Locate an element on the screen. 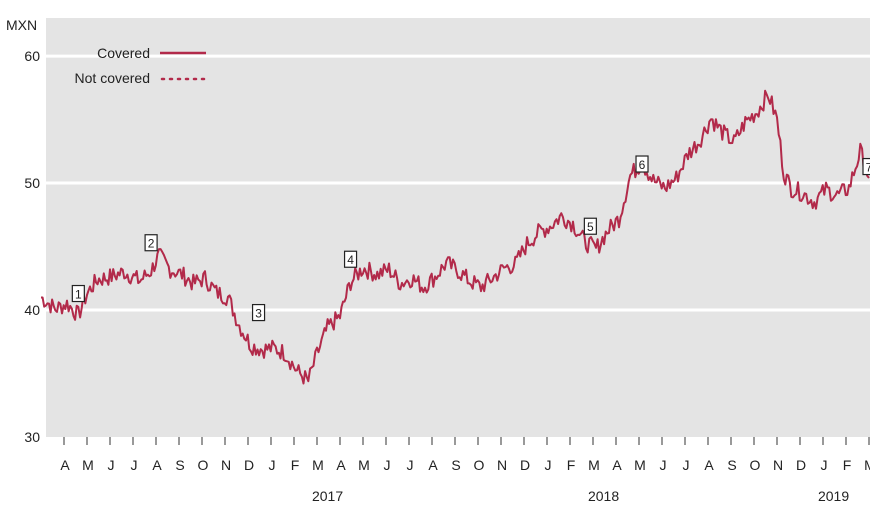  y-axis-ticks: 30 40 50 60 is located at coordinates (32, 246).